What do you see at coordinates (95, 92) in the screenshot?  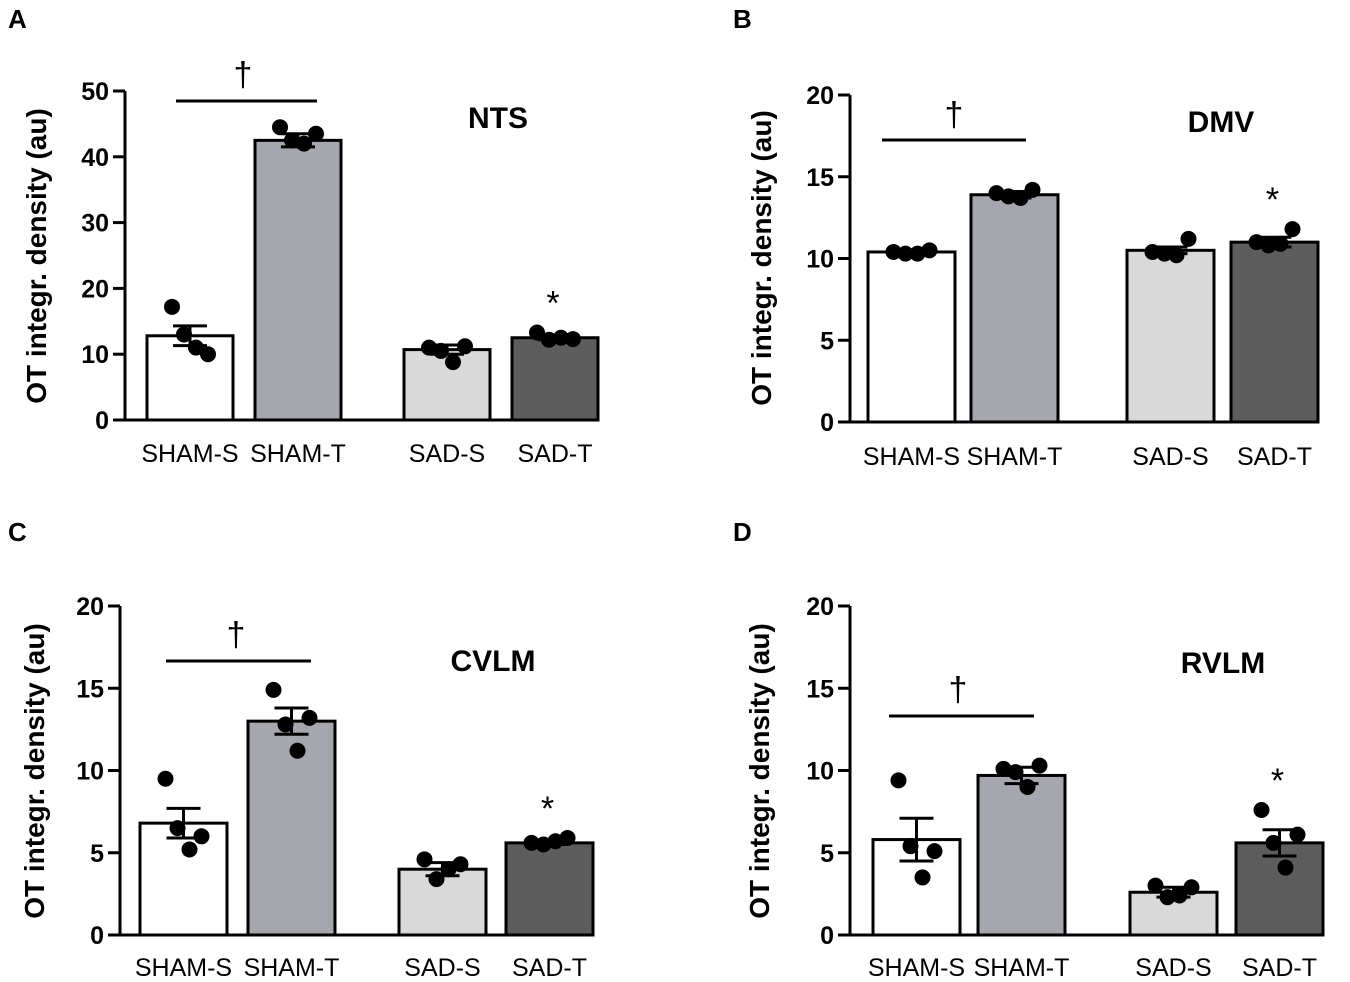 I see `y-tick-label: 50` at bounding box center [95, 92].